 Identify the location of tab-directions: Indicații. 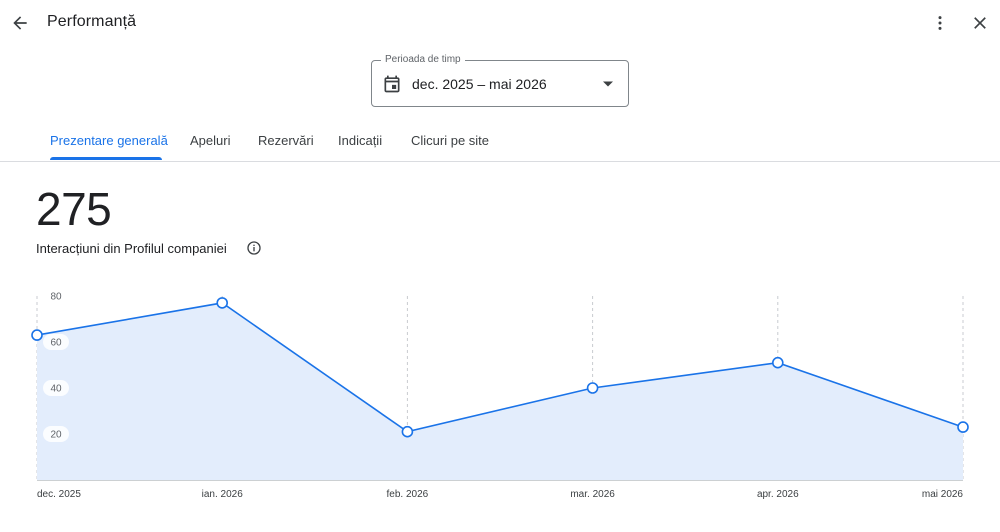
(360, 140).